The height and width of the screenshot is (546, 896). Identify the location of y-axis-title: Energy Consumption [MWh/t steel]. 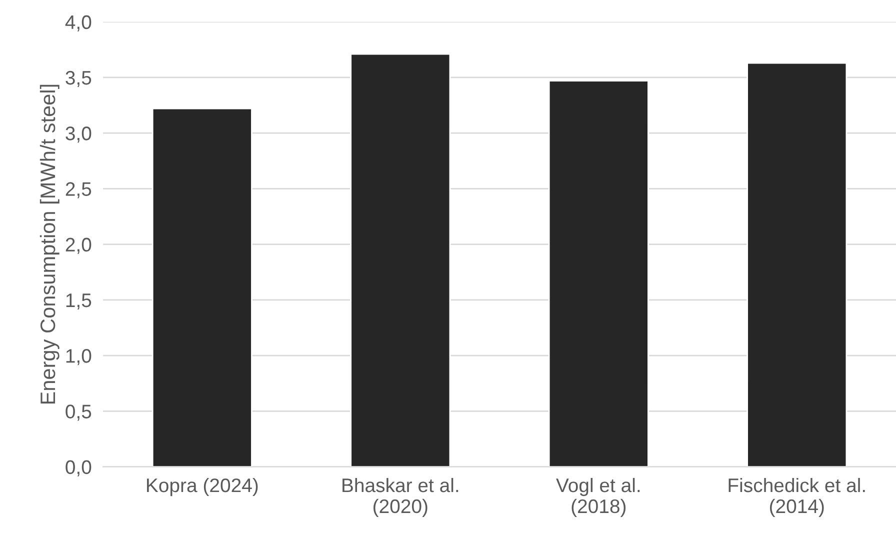
(50, 244).